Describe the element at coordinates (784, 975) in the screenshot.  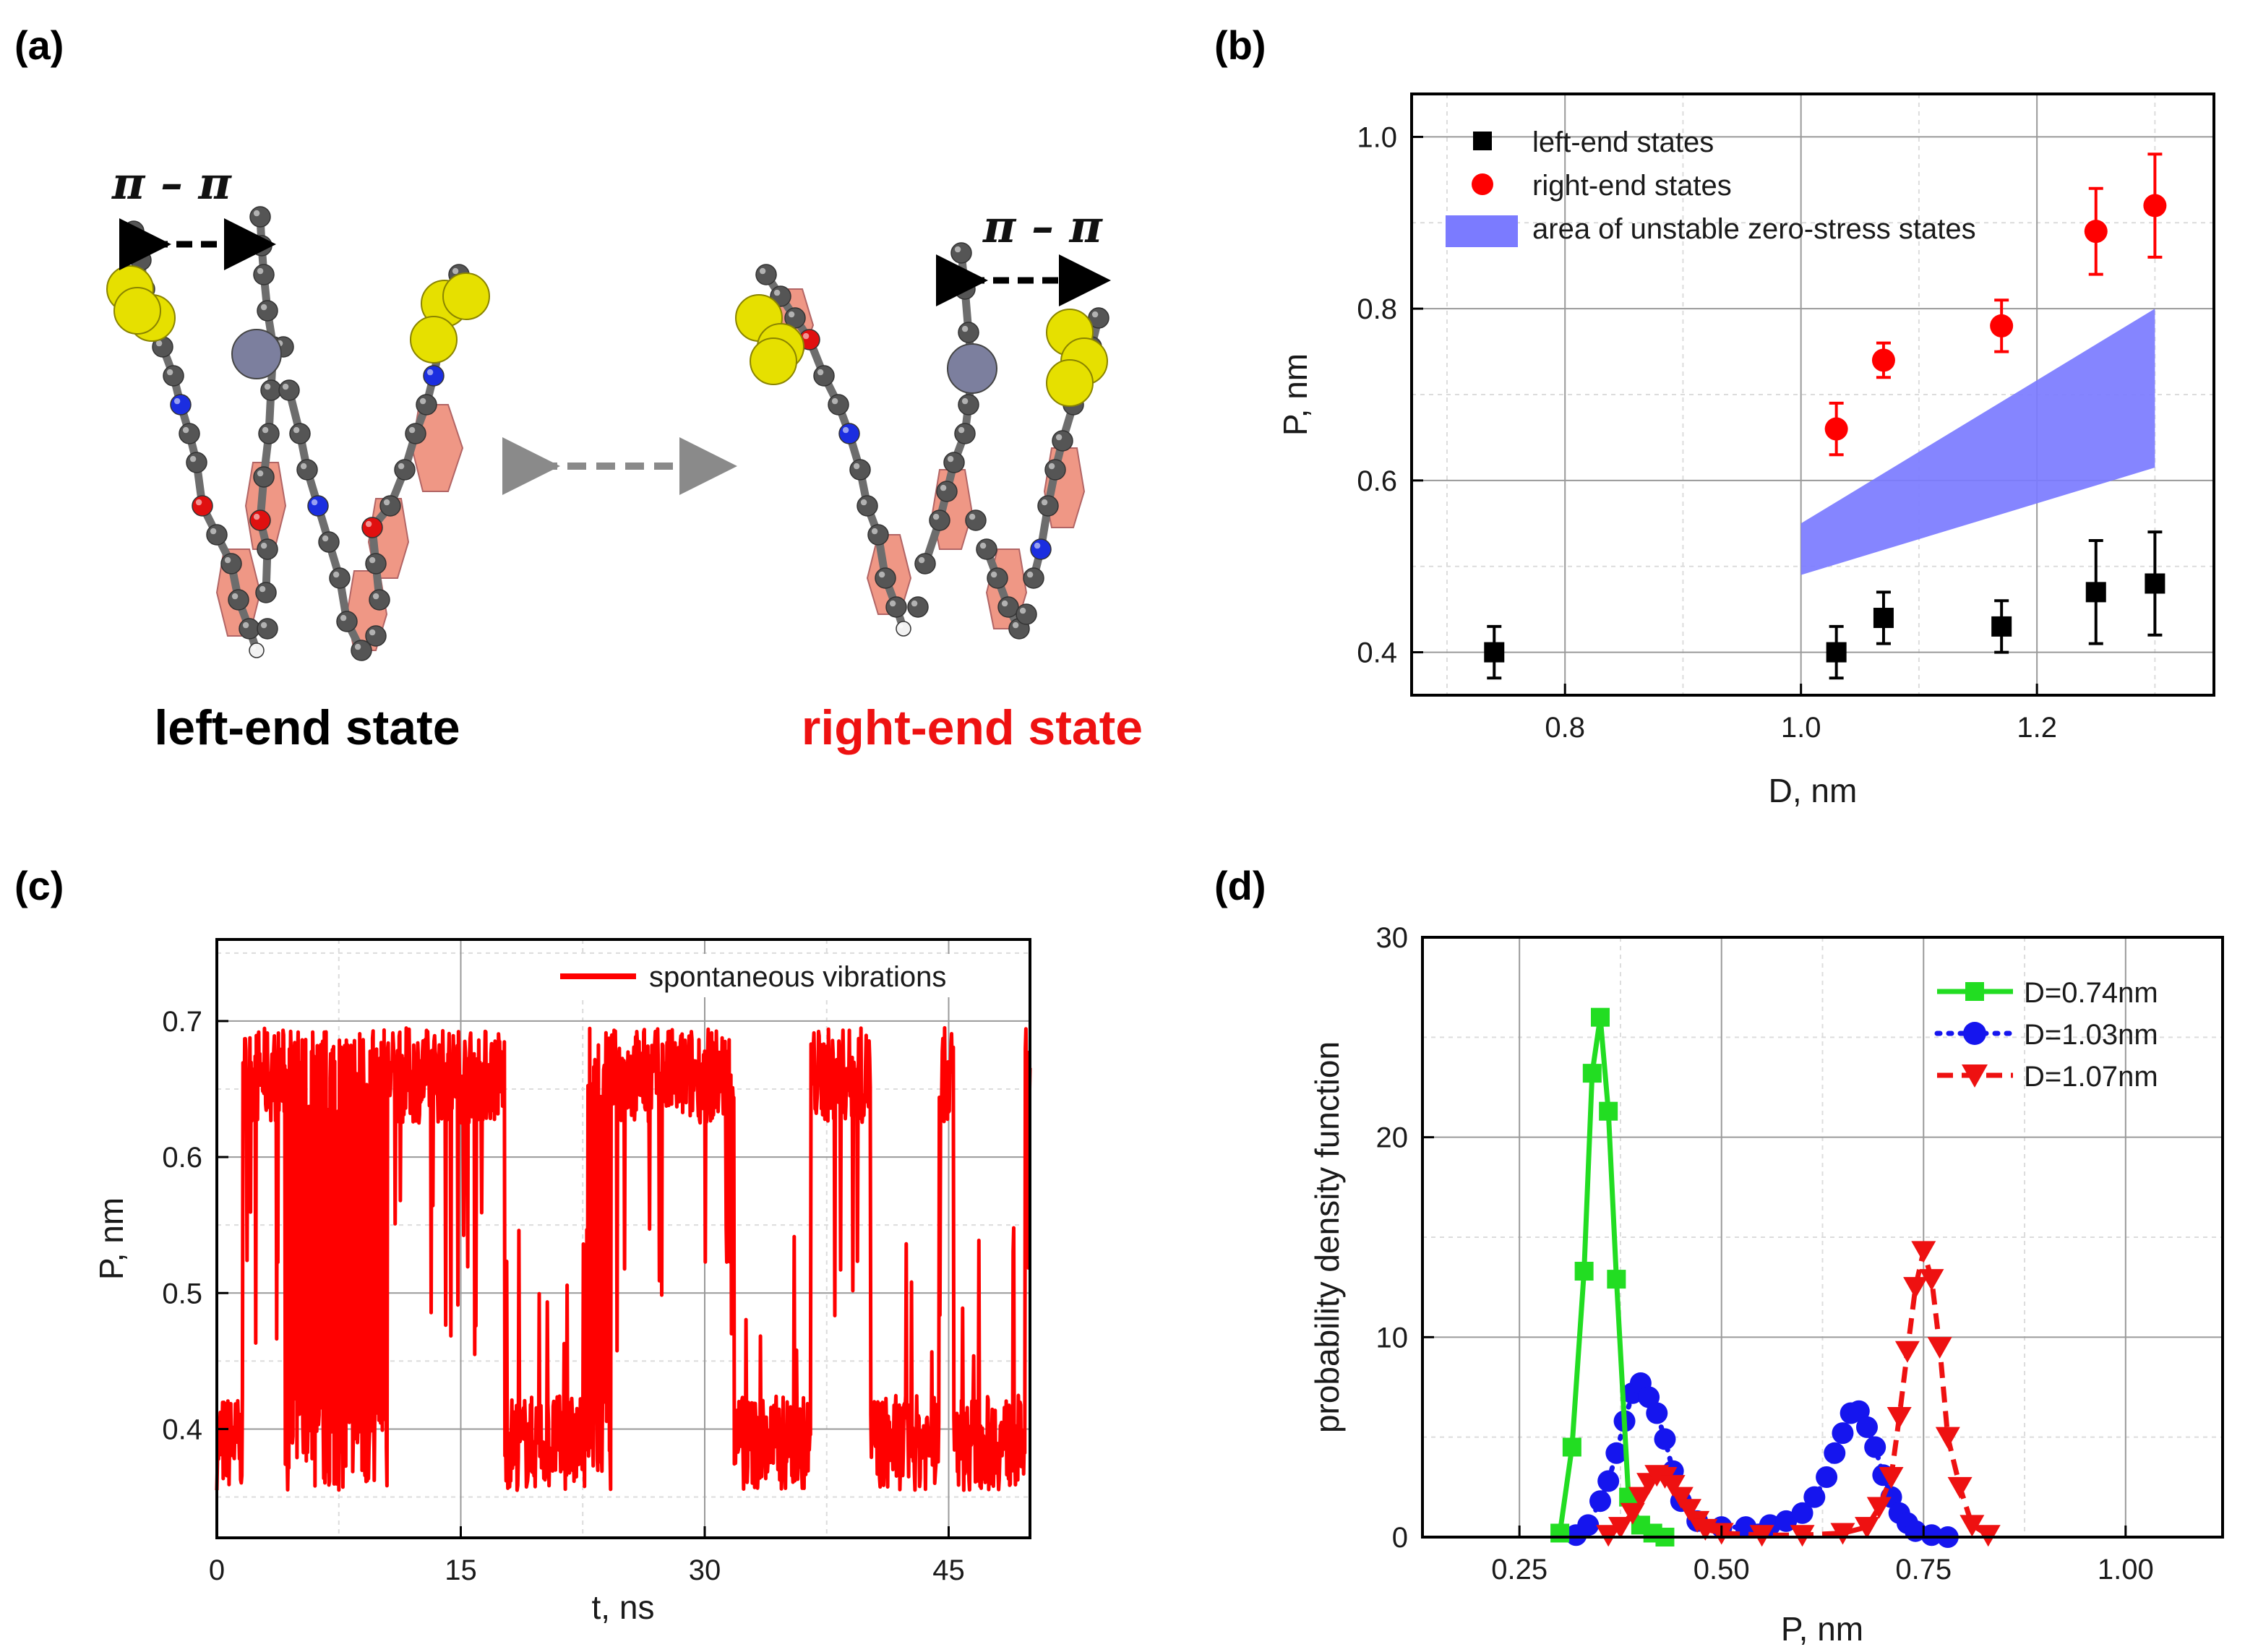
I see `panel-c-legend: spontaneous vibrations` at that location.